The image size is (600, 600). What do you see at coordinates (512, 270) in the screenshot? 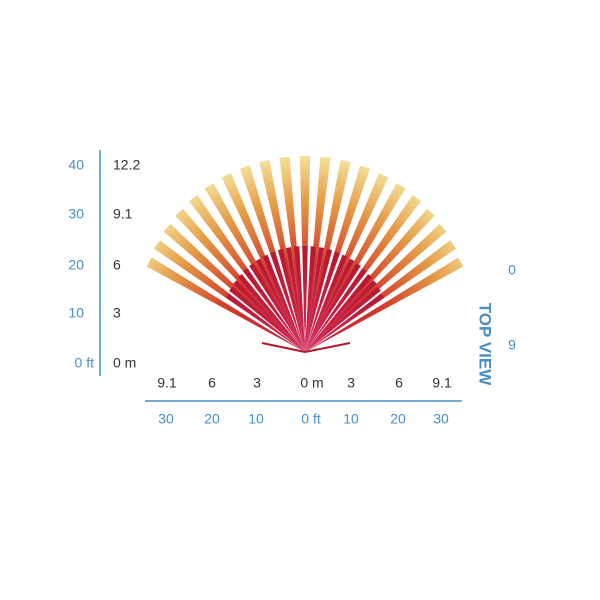
I see `side-label: 0` at bounding box center [512, 270].